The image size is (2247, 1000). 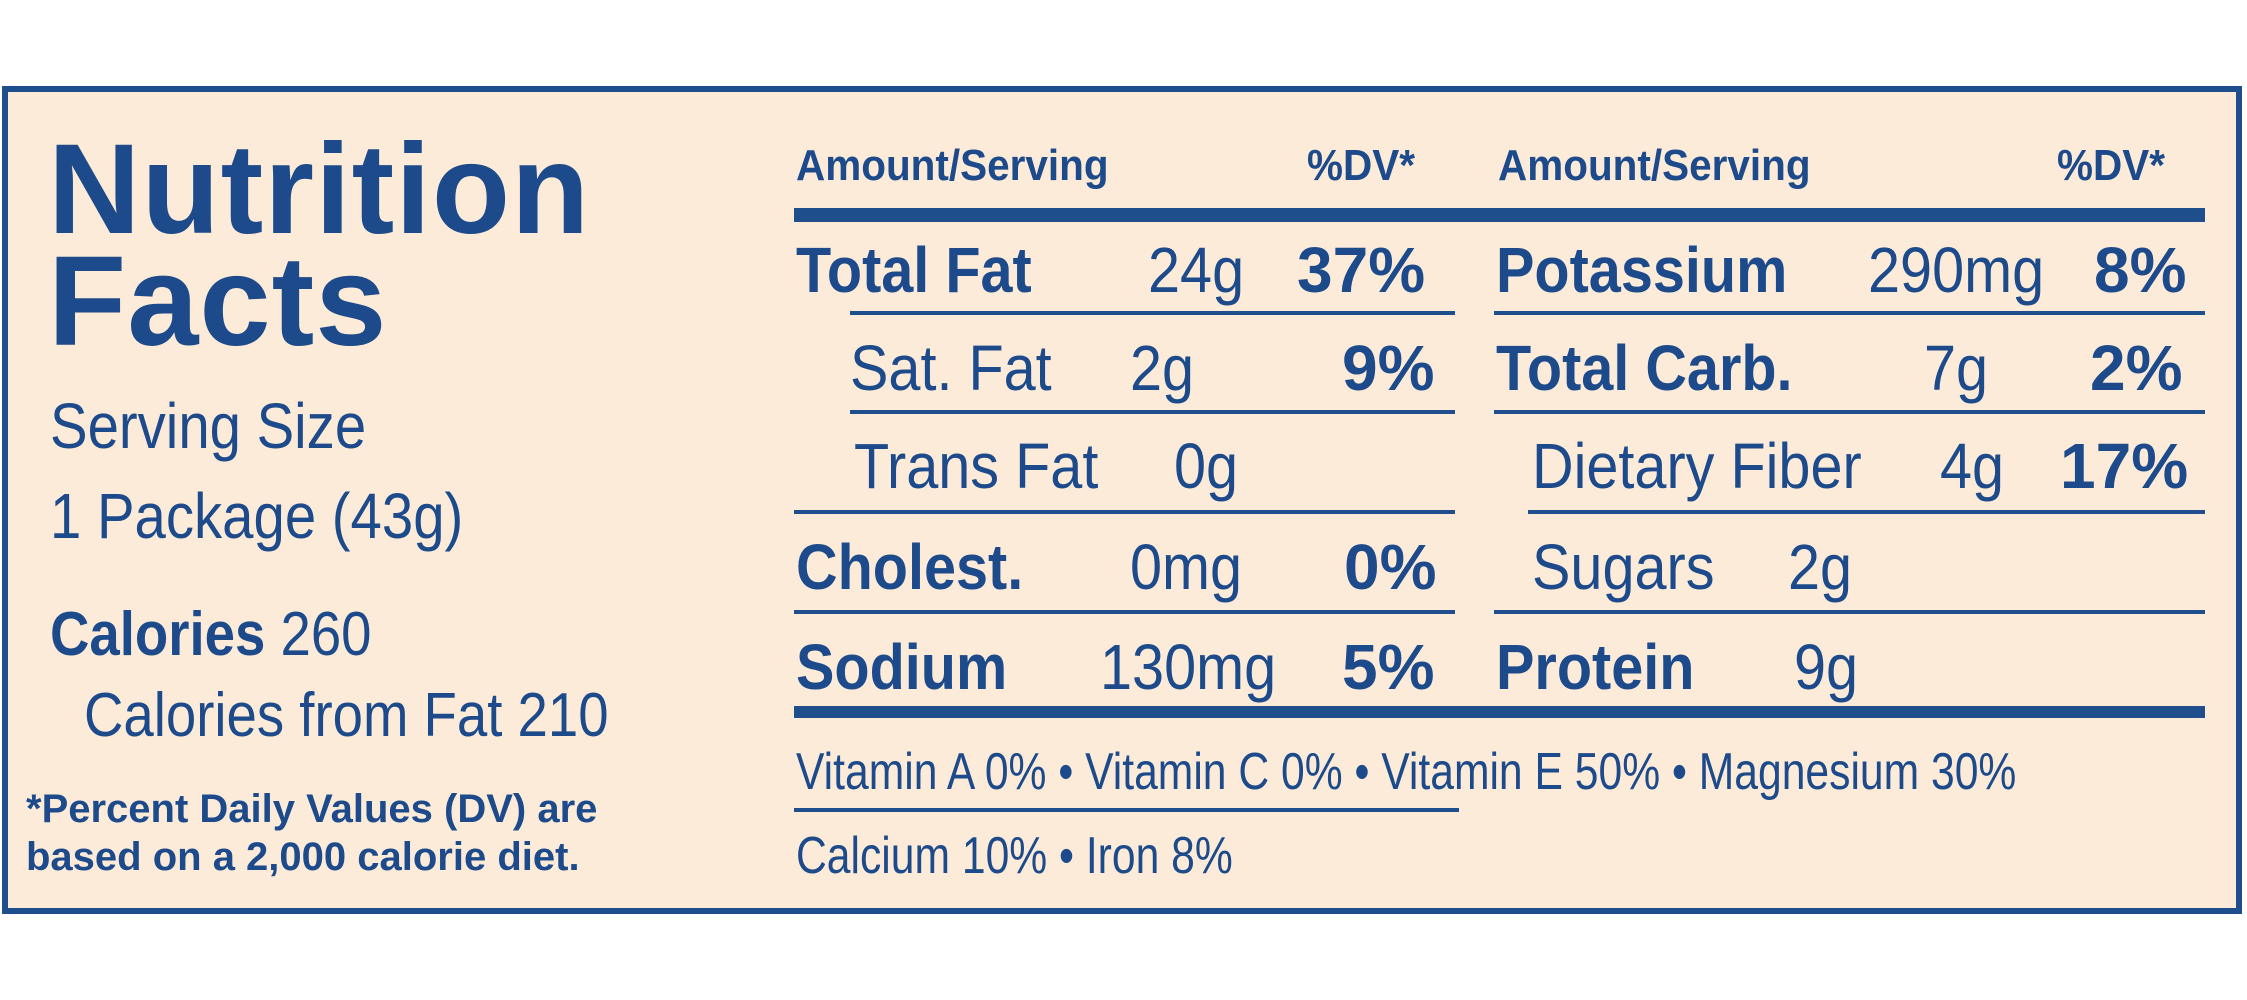 I want to click on cholesterol-amount: 0mg, so click(x=1186, y=567).